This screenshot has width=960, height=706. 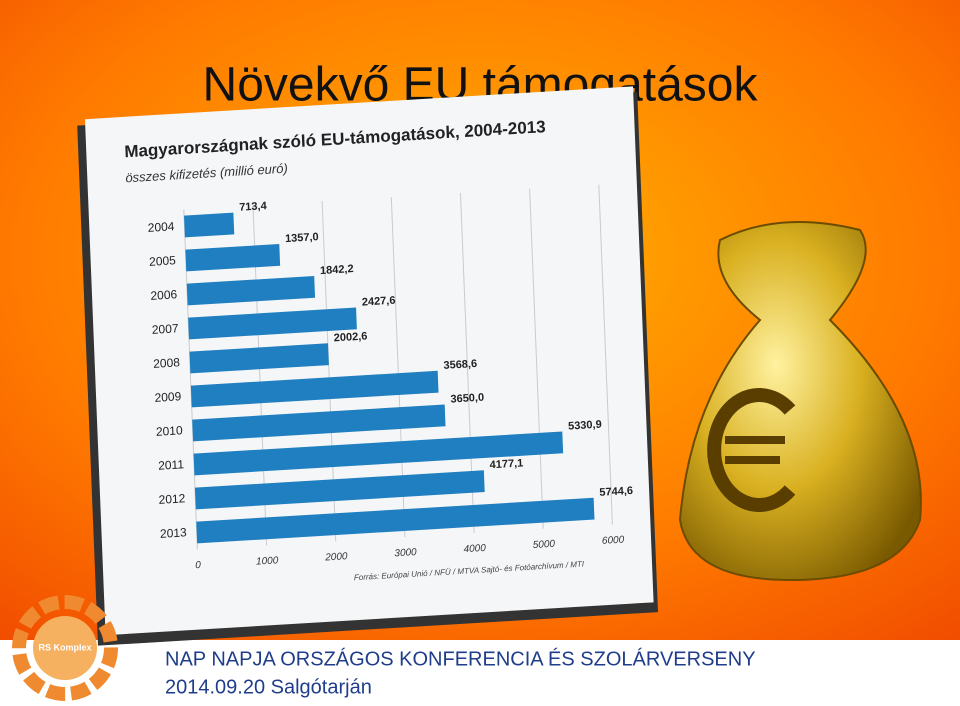 I want to click on value-label: 3650,0, so click(x=467, y=399).